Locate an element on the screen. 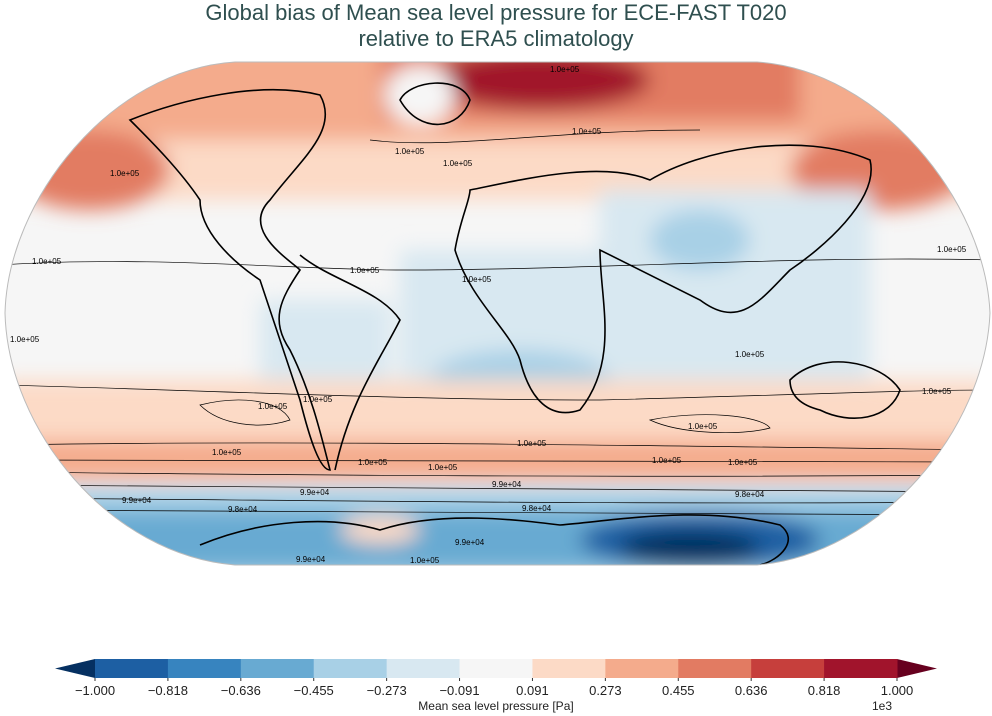  colorbar-tick-label: 0.455 is located at coordinates (678, 690).